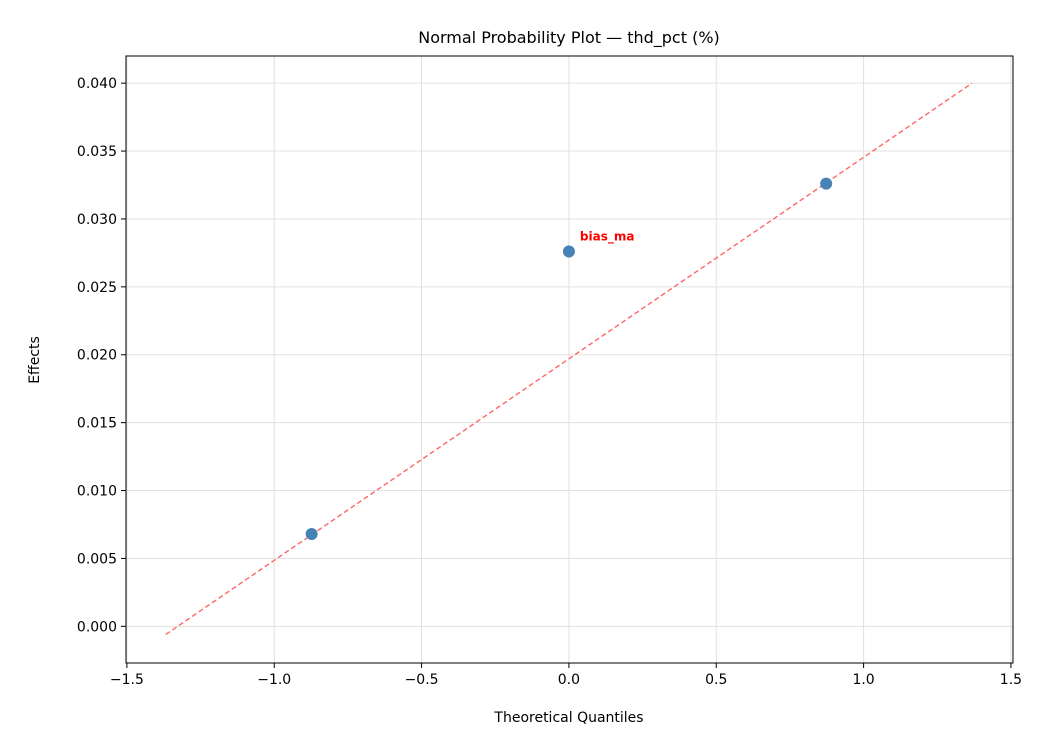 Image resolution: width=1050 pixels, height=754 pixels. Describe the element at coordinates (274, 680) in the screenshot. I see `x-tick-label: −1.0` at that location.